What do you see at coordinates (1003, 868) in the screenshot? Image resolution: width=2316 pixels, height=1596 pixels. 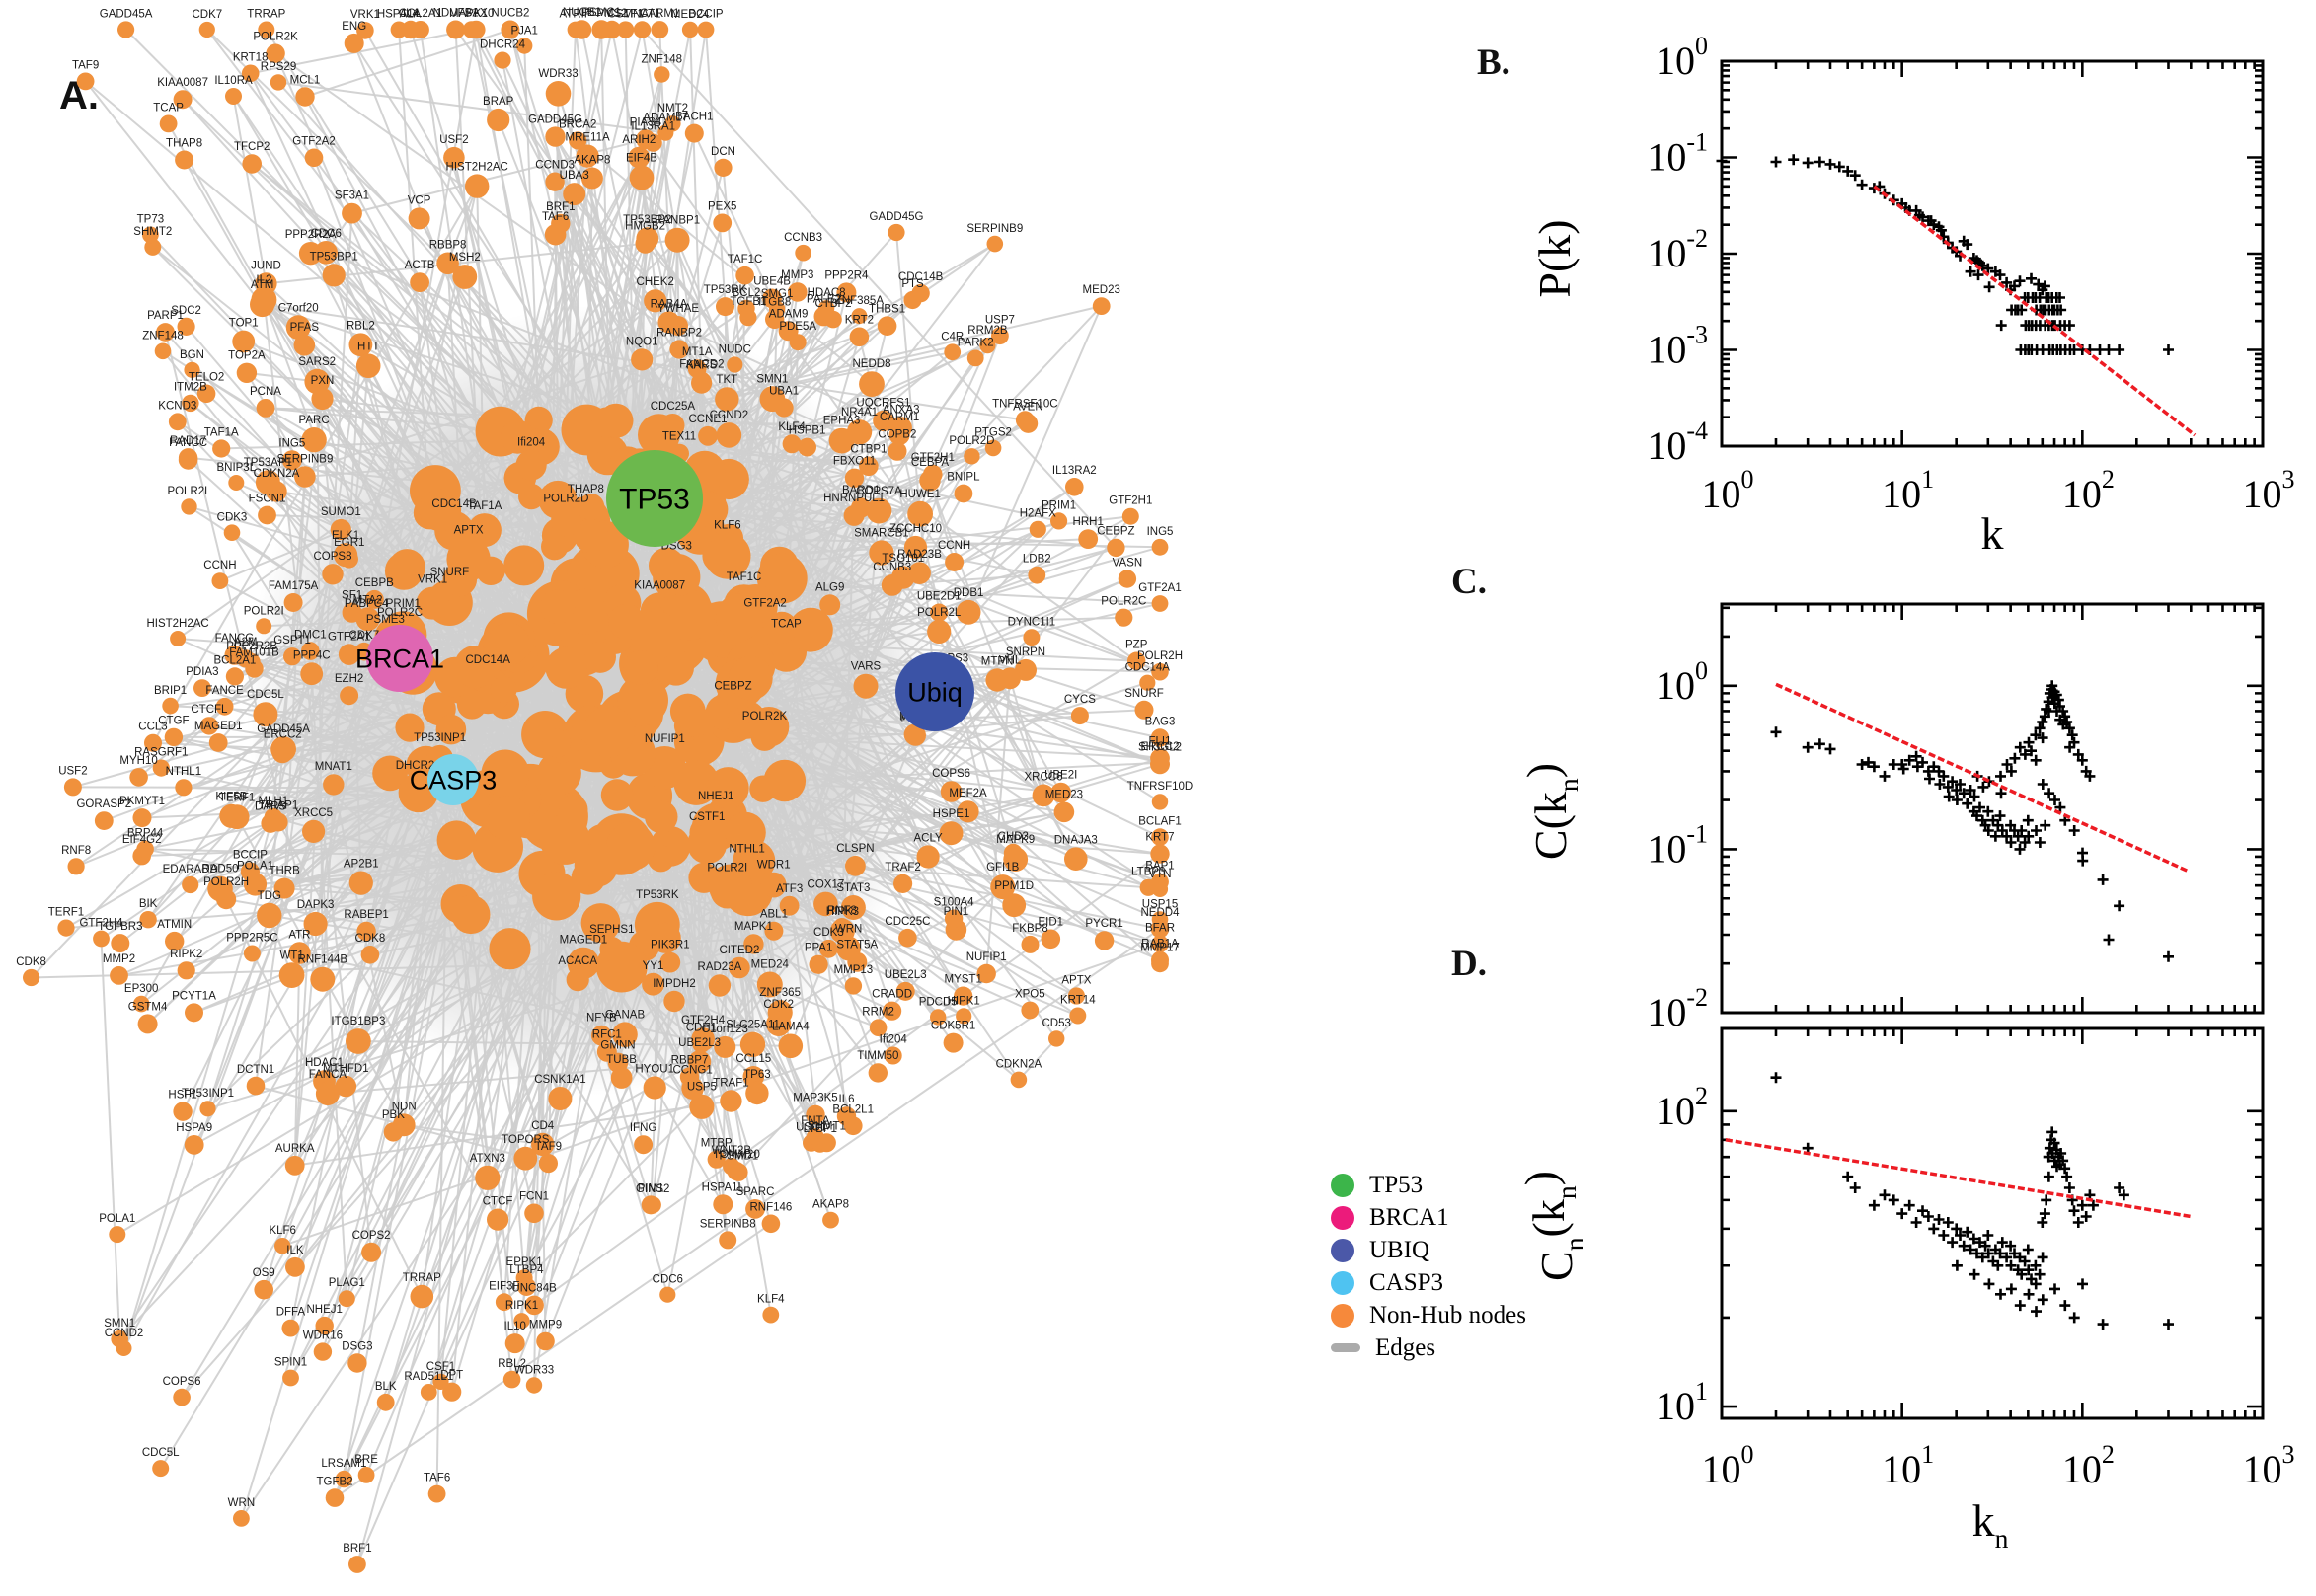 I see `gene-label: GFI1B` at bounding box center [1003, 868].